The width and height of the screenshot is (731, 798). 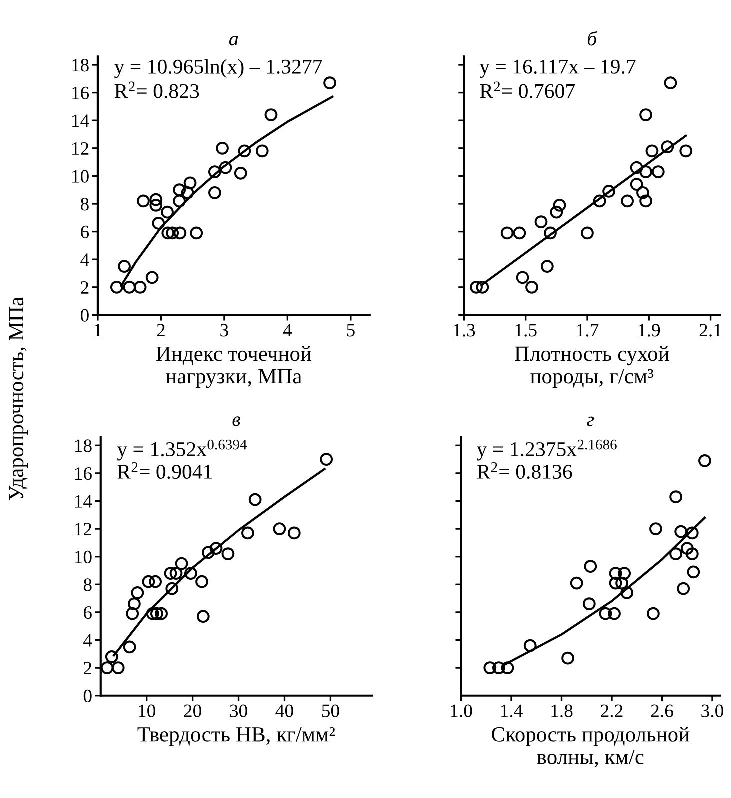 I want to click on x-tick-label: 1.0, so click(x=461, y=711).